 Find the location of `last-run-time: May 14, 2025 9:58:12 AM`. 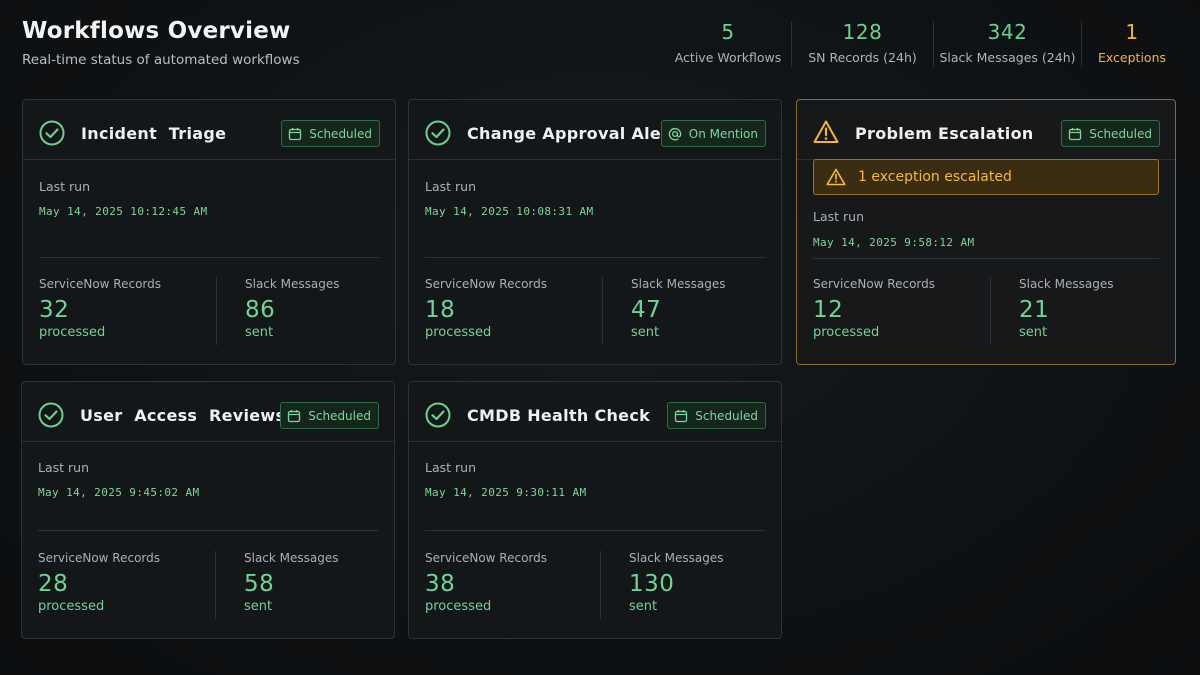

last-run-time: May 14, 2025 9:58:12 AM is located at coordinates (894, 242).